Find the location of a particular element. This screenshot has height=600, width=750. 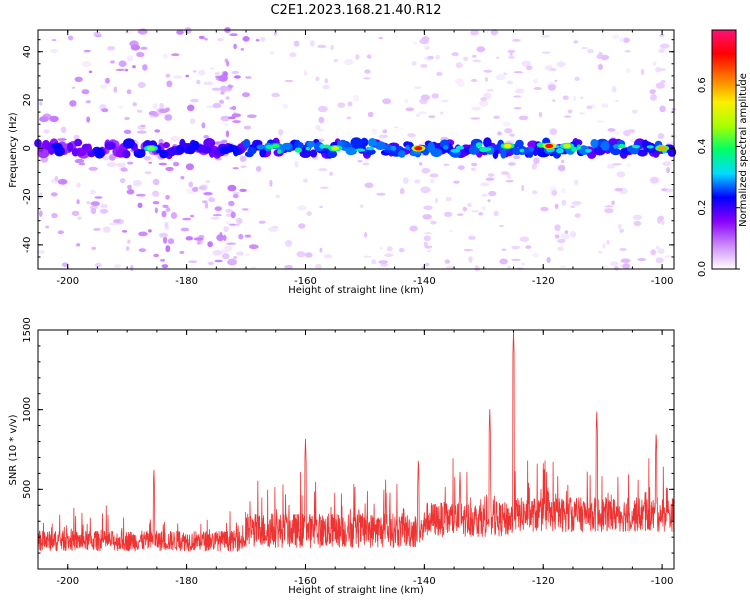

y-tick-label: 1500 is located at coordinates (27, 329).